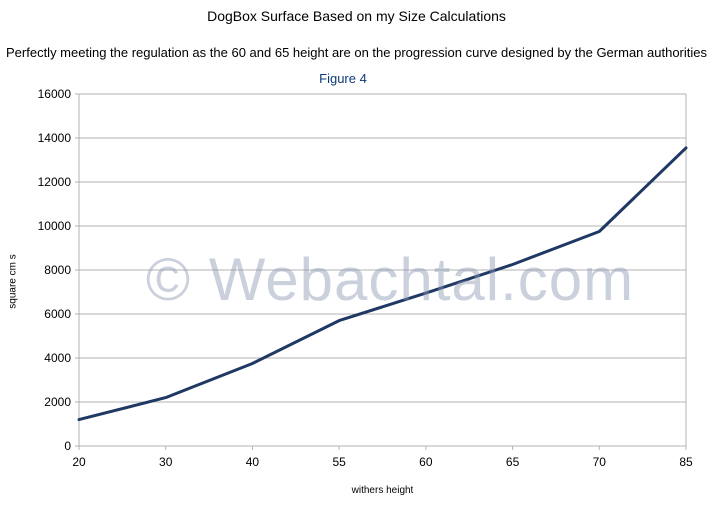 This screenshot has width=713, height=512. What do you see at coordinates (253, 462) in the screenshot?
I see `x-tick-label: 40` at bounding box center [253, 462].